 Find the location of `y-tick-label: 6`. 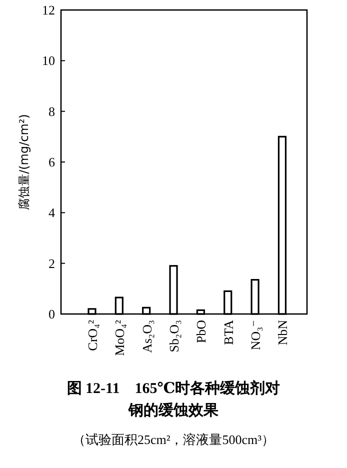

y-tick-label: 6 is located at coordinates (52, 162).